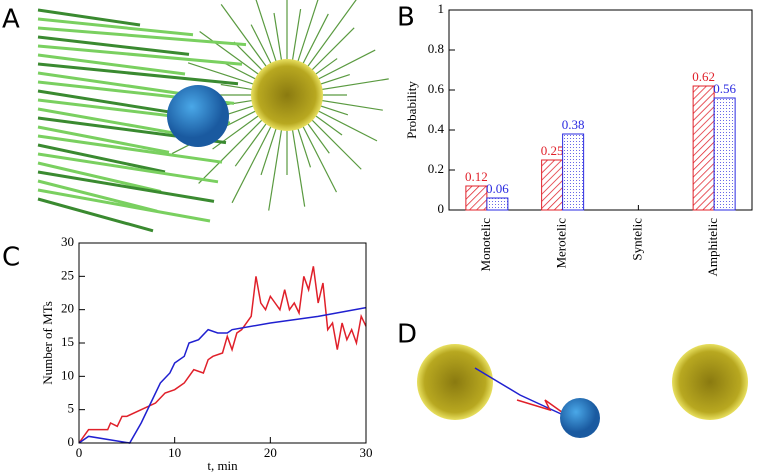 The height and width of the screenshot is (473, 763). What do you see at coordinates (79, 452) in the screenshot?
I see `x-tick-label: 0` at bounding box center [79, 452].